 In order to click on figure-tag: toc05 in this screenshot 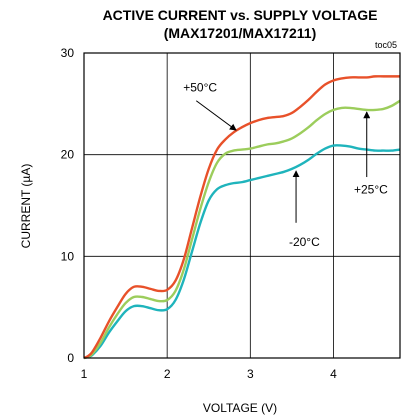, I will do `click(386, 45)`.